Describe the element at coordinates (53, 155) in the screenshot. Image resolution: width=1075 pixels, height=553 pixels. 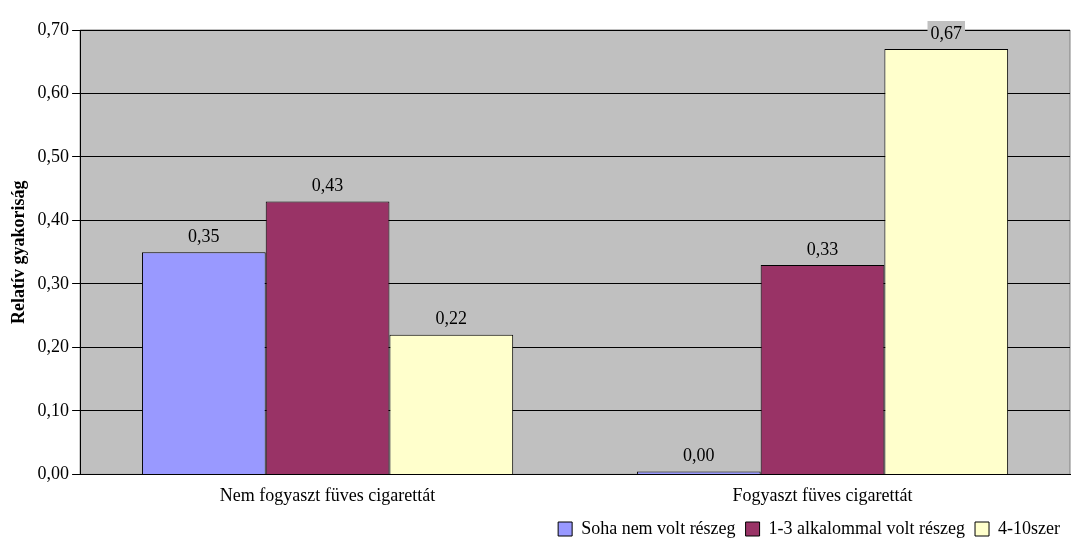
I see `y-tick-label: 0,50` at that location.